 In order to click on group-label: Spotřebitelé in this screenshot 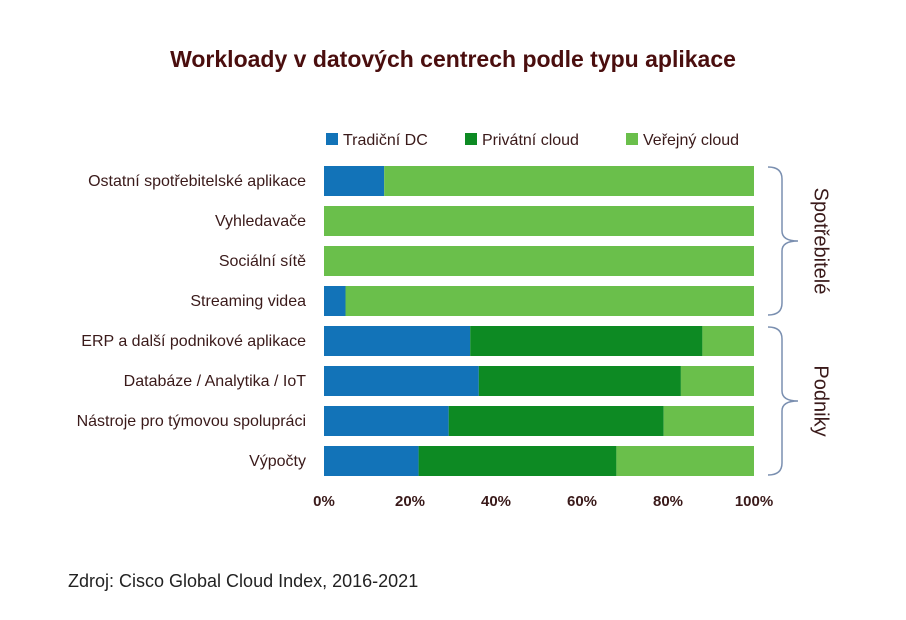, I will do `click(821, 241)`.